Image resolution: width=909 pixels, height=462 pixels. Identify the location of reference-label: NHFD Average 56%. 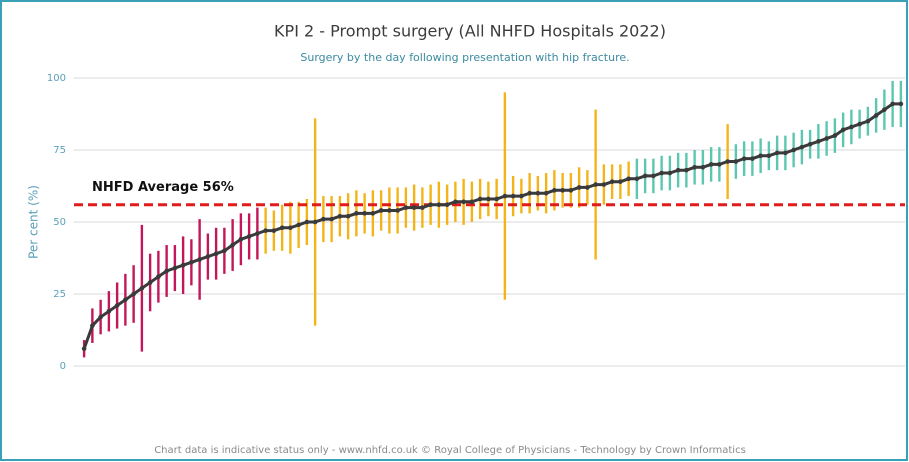
(163, 187).